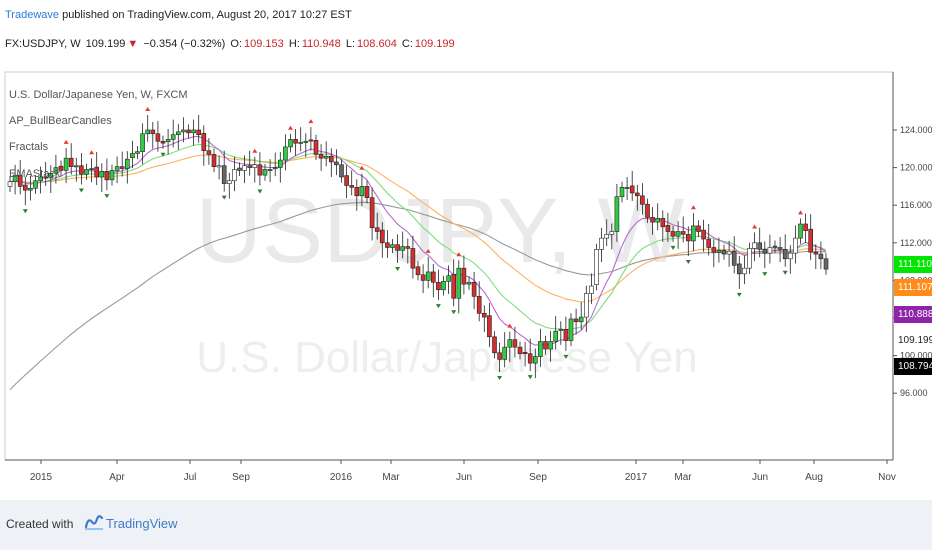 This screenshot has height=550, width=932. What do you see at coordinates (142, 523) in the screenshot?
I see `tradingview-brand: TradingView` at bounding box center [142, 523].